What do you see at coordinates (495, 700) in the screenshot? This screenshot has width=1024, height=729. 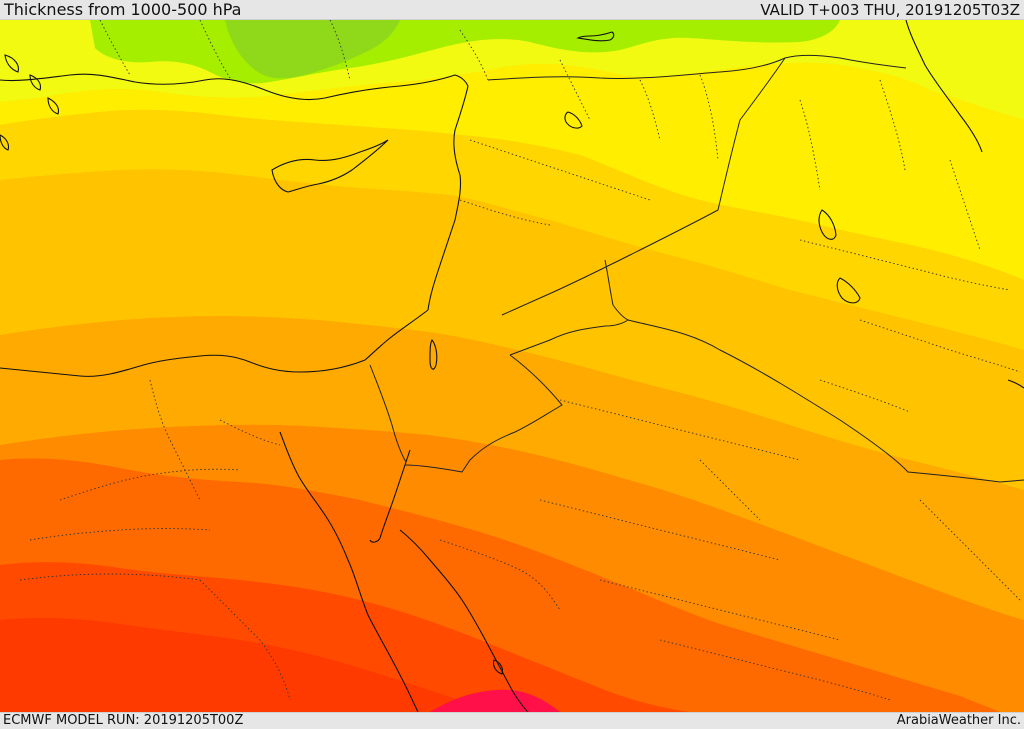 I see `band-magenta` at bounding box center [495, 700].